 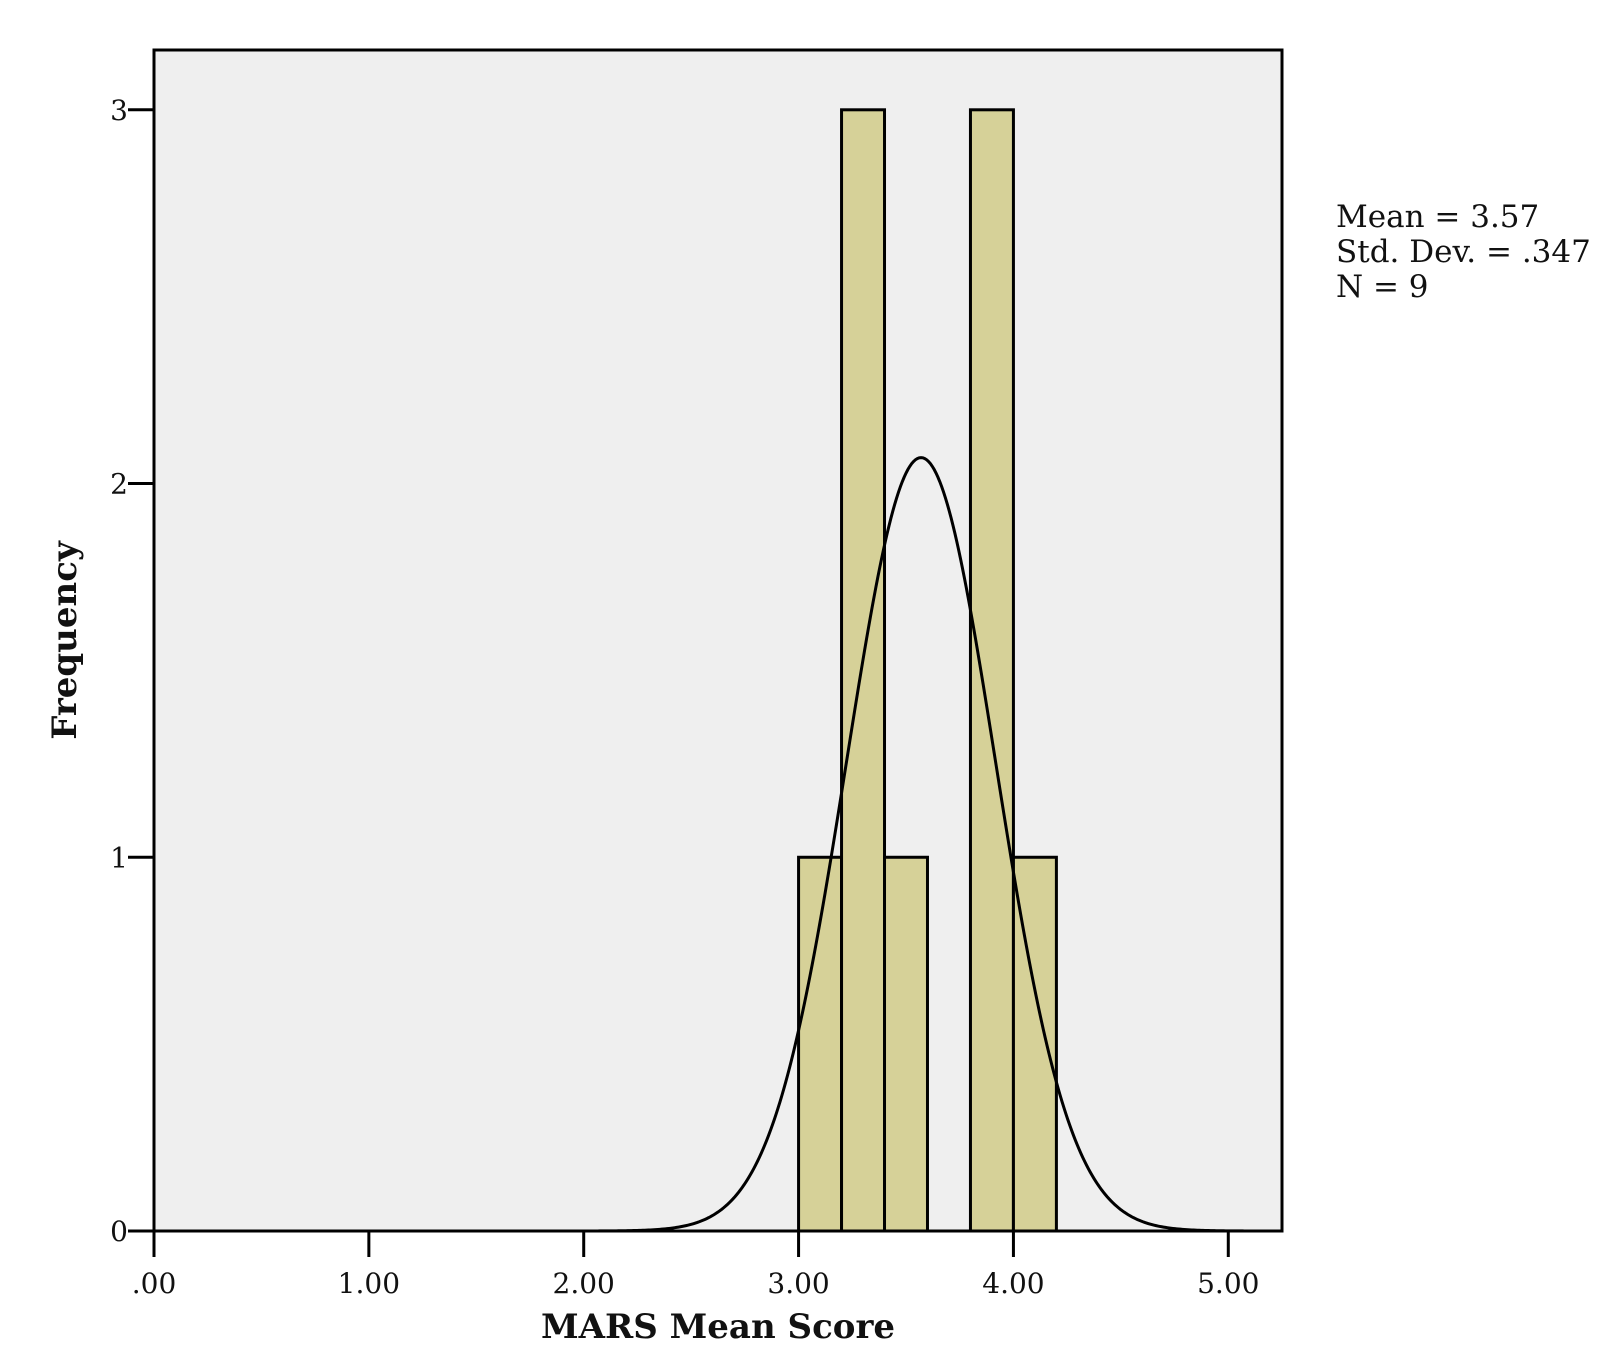 What do you see at coordinates (1013, 1283) in the screenshot?
I see `x-tick-label: 4.00` at bounding box center [1013, 1283].